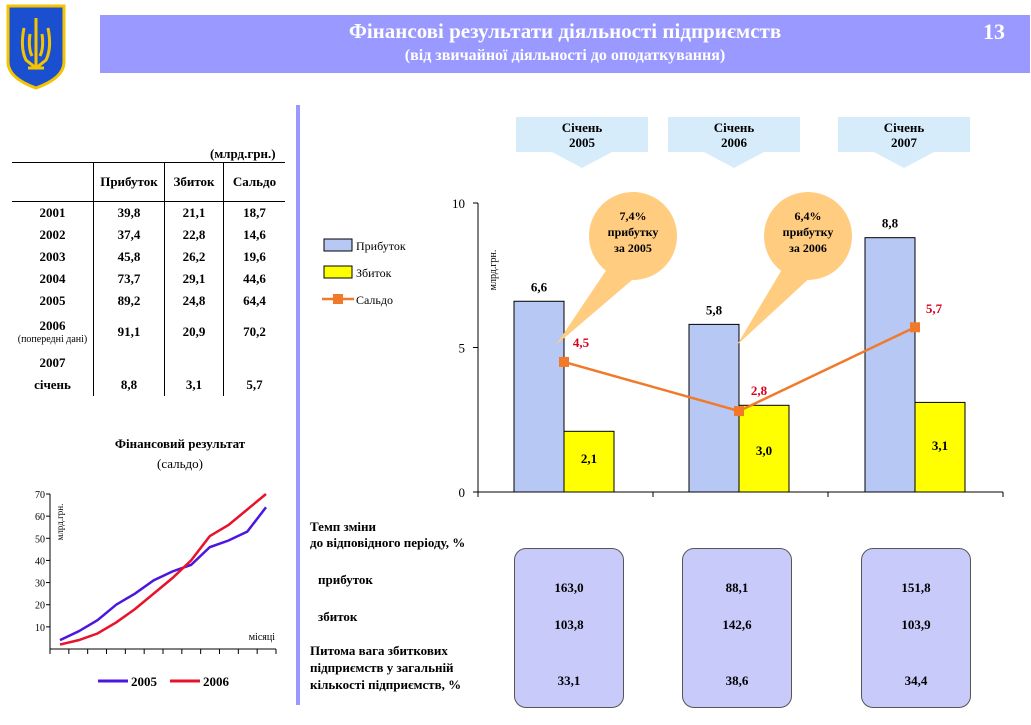  Describe the element at coordinates (994, 31) in the screenshot. I see `slide-number: 13` at that location.